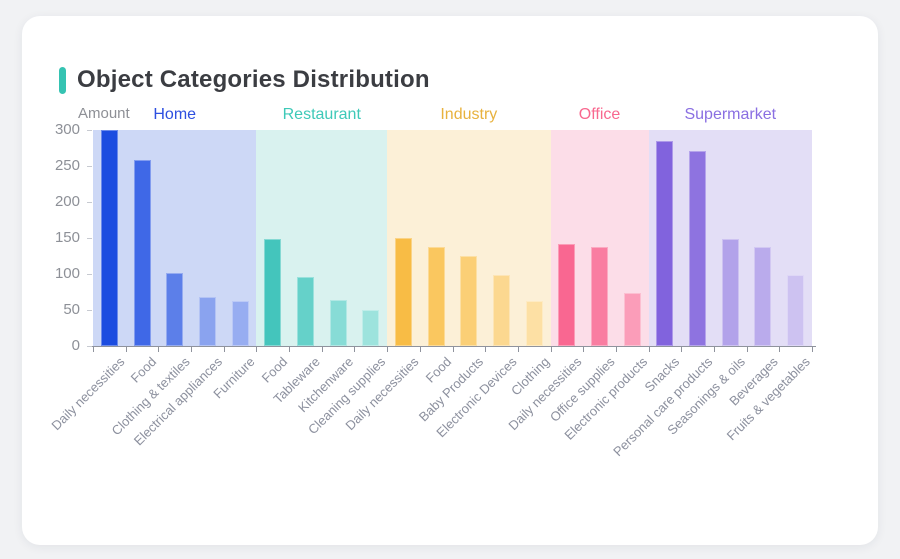 This screenshot has height=559, width=900. Describe the element at coordinates (67, 273) in the screenshot. I see `y-tick-label: 100` at that location.